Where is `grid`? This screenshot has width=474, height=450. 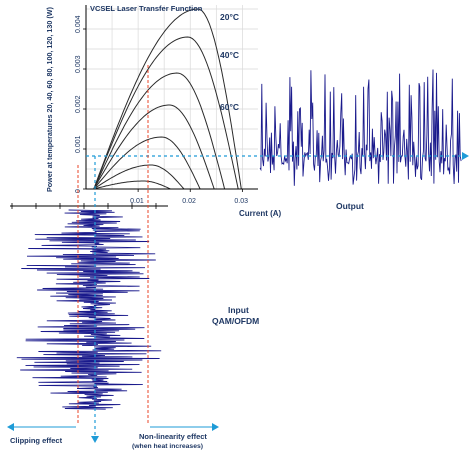
grid is located at coordinates (172, 97).